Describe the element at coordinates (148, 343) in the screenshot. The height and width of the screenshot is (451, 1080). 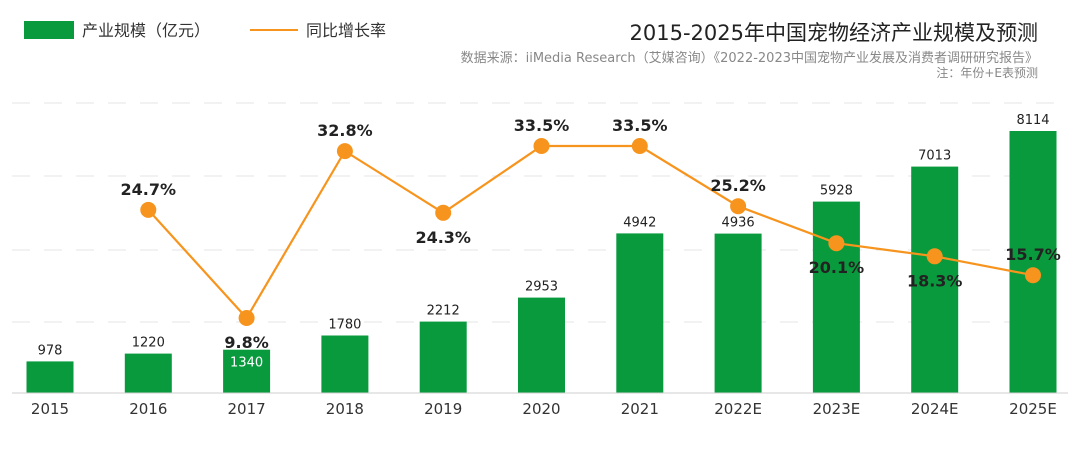
I see `bar-value-label: 1220` at that location.